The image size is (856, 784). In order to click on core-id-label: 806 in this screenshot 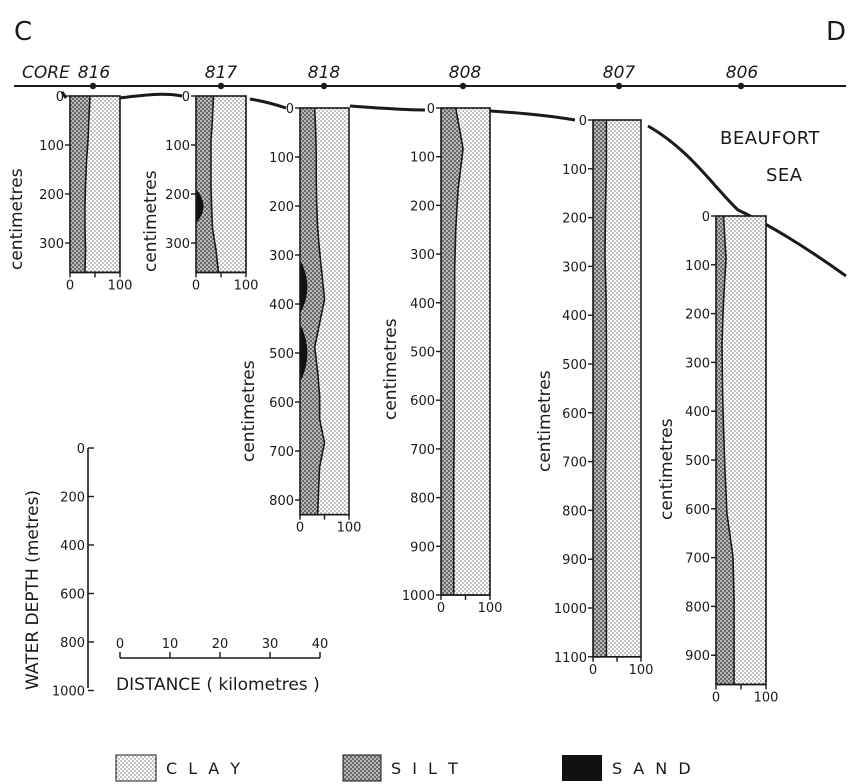, I will do `click(742, 73)`.